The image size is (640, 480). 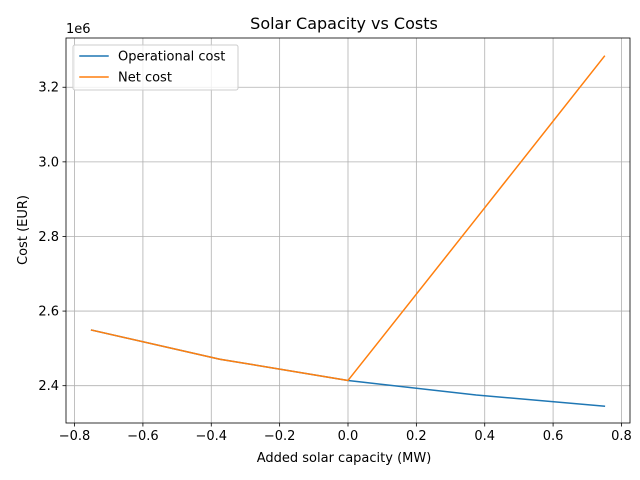 What do you see at coordinates (23, 230) in the screenshot?
I see `y-axis-label: Cost (EUR)` at bounding box center [23, 230].